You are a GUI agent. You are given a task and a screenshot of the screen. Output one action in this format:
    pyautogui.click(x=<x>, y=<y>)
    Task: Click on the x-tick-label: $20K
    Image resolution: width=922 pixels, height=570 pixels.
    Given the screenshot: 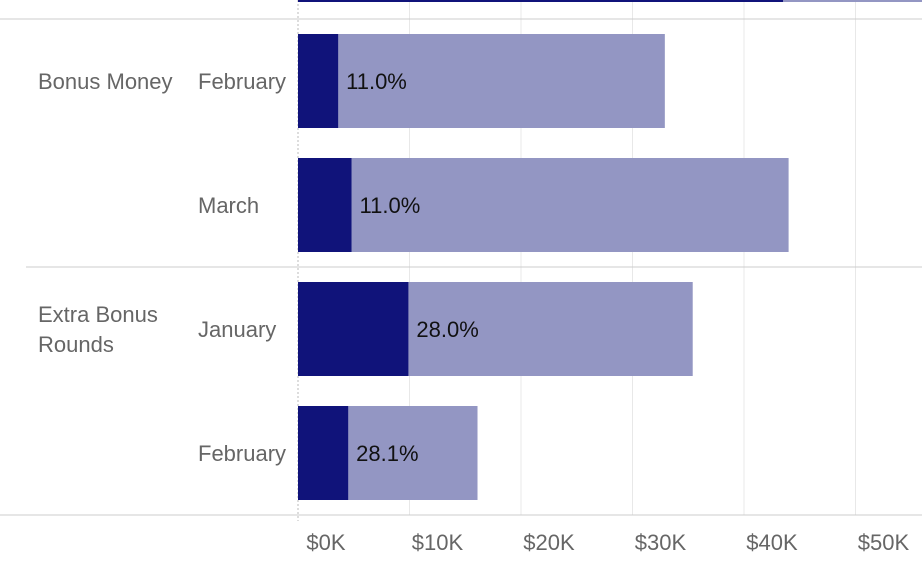 What is the action you would take?
    pyautogui.click(x=549, y=542)
    